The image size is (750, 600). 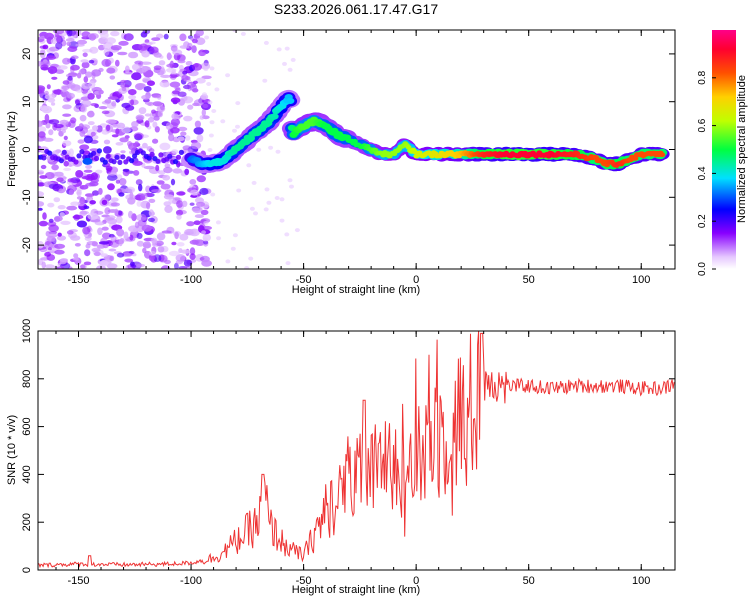 What do you see at coordinates (191, 280) in the screenshot?
I see `x-tick-label: -100` at bounding box center [191, 280].